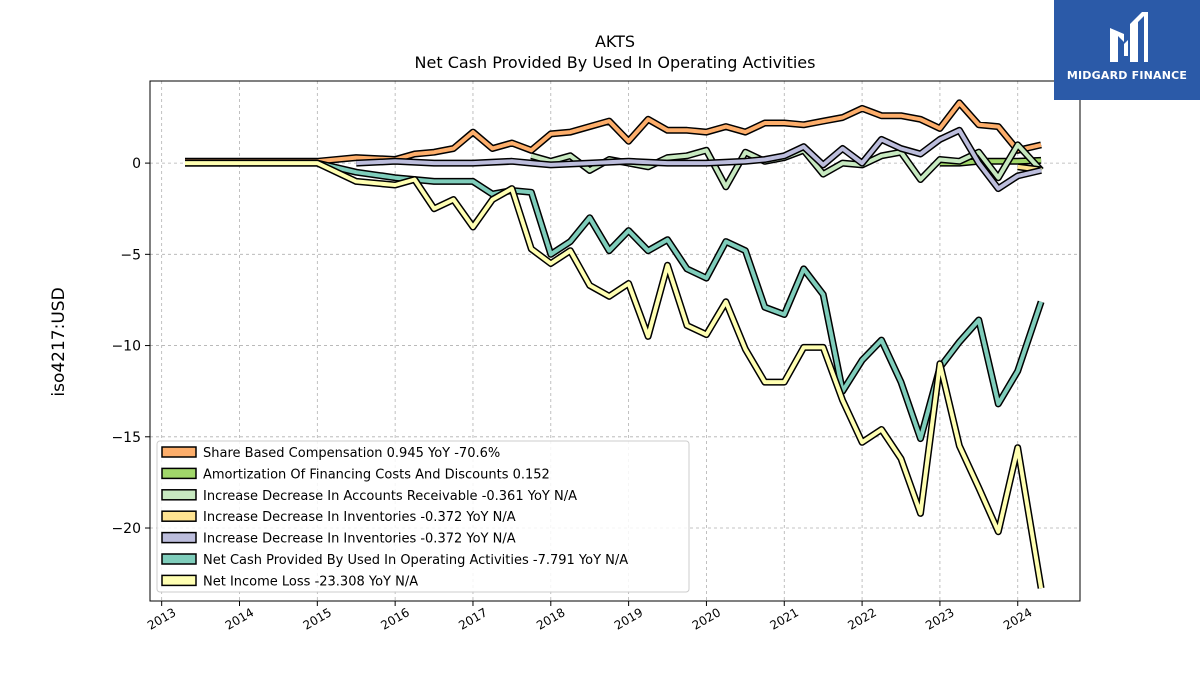  I want to click on y-tick-label: −10, so click(126, 347).